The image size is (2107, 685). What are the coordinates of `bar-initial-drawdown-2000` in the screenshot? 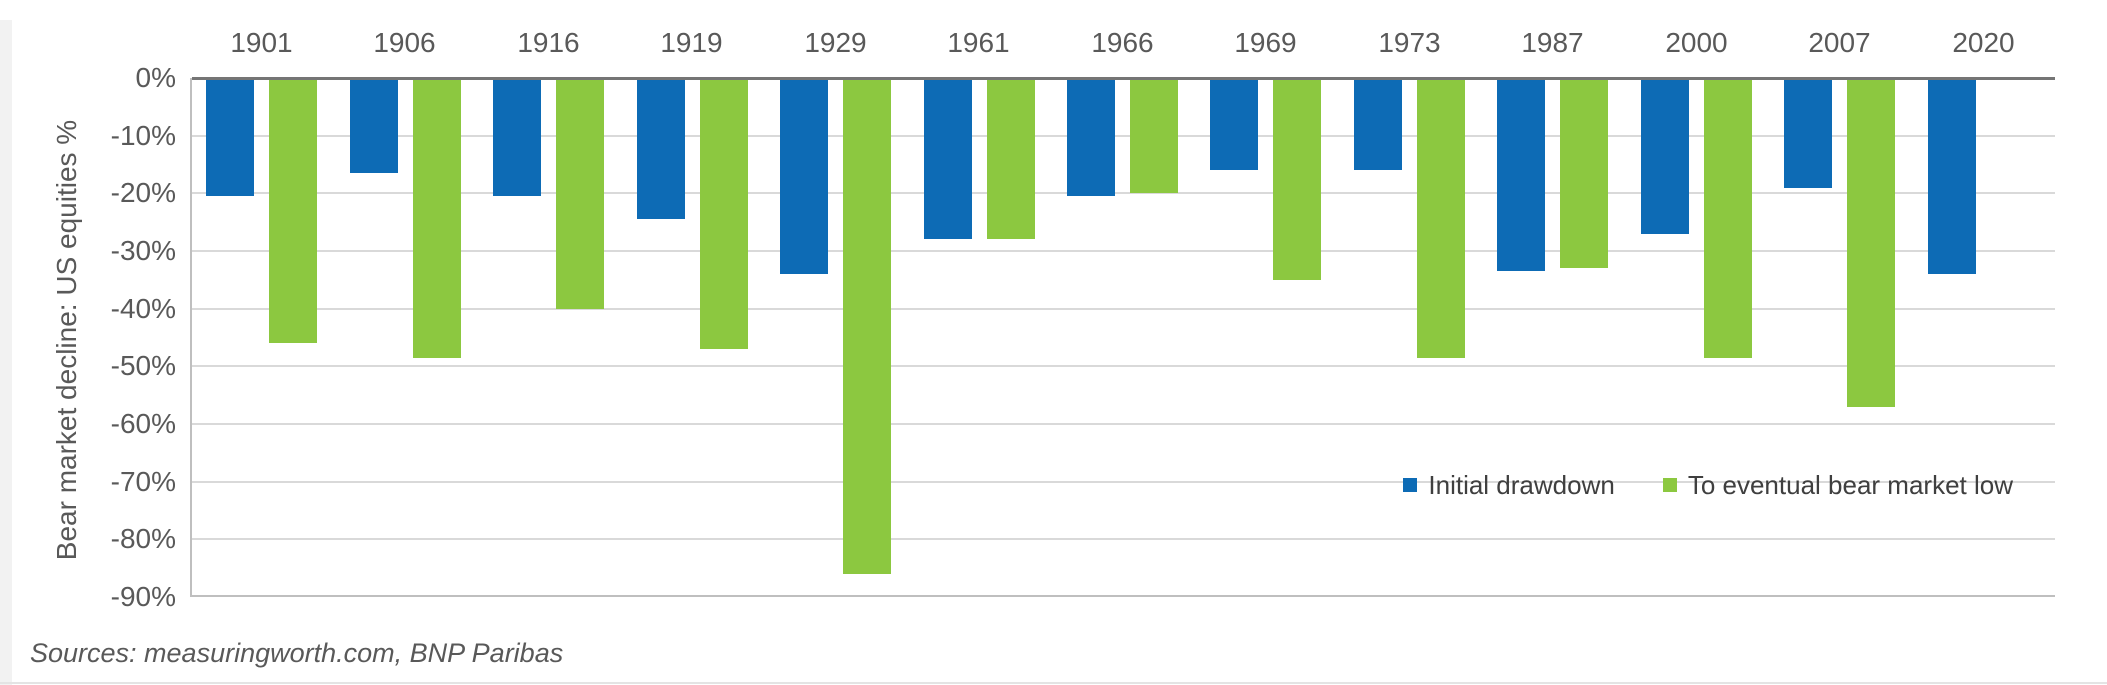 It's located at (1665, 156).